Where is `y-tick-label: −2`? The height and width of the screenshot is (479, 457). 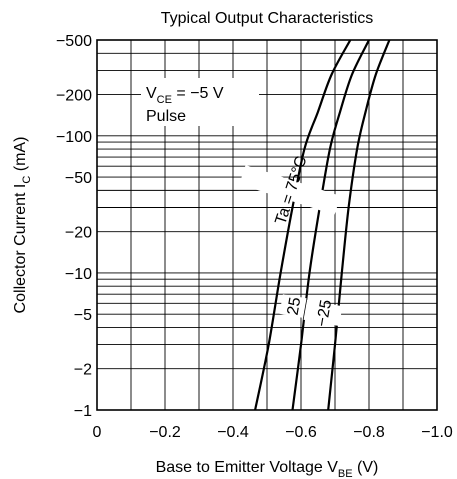
y-tick-label: −2 is located at coordinates (83, 370).